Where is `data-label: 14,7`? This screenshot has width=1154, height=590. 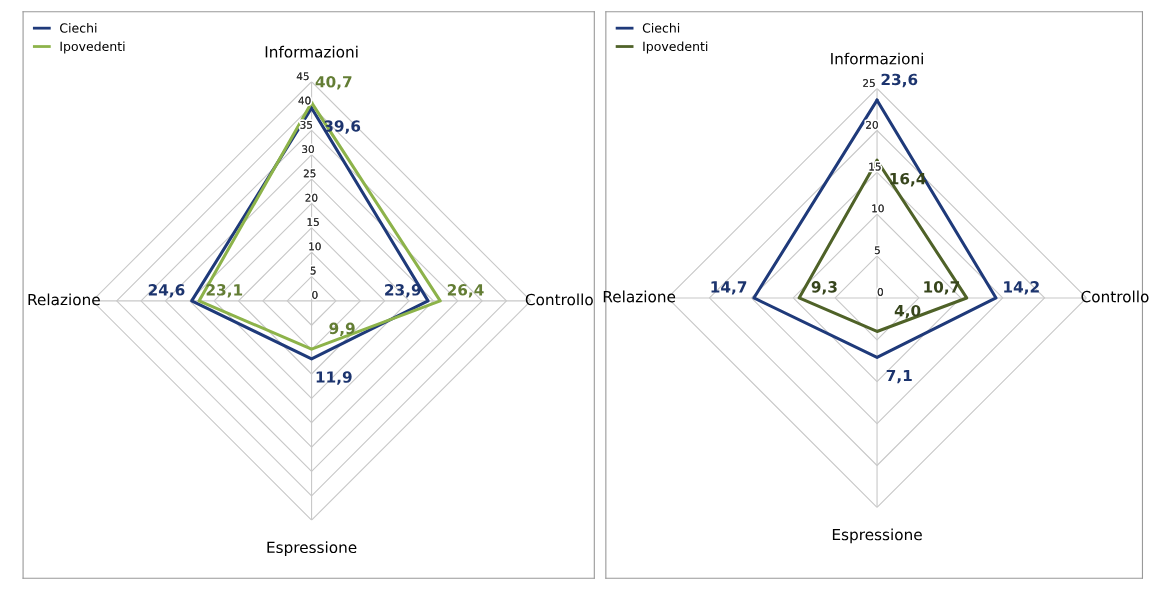 data-label: 14,7 is located at coordinates (729, 288).